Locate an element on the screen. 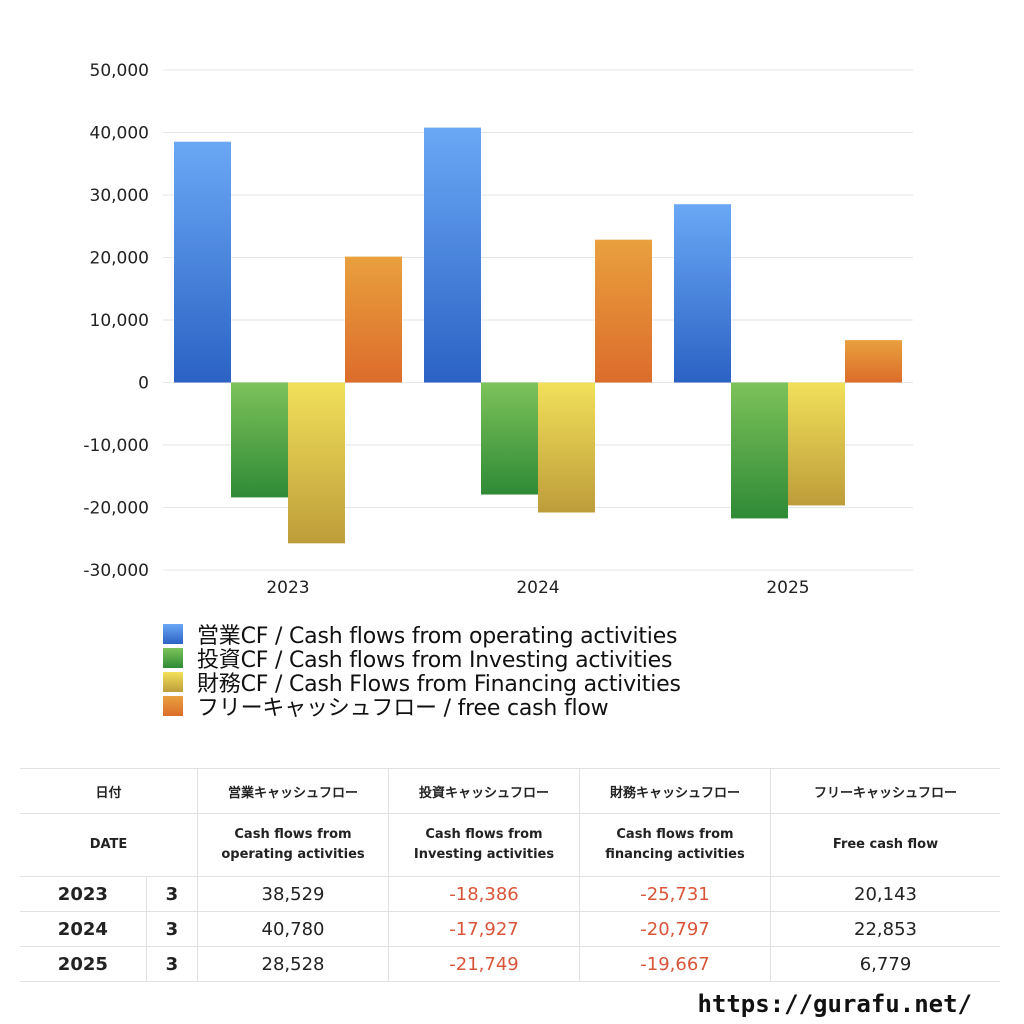 The width and height of the screenshot is (1024, 1024). table-row: 2025 3 28,528 -21,749 -19,667 6,779 is located at coordinates (510, 964).